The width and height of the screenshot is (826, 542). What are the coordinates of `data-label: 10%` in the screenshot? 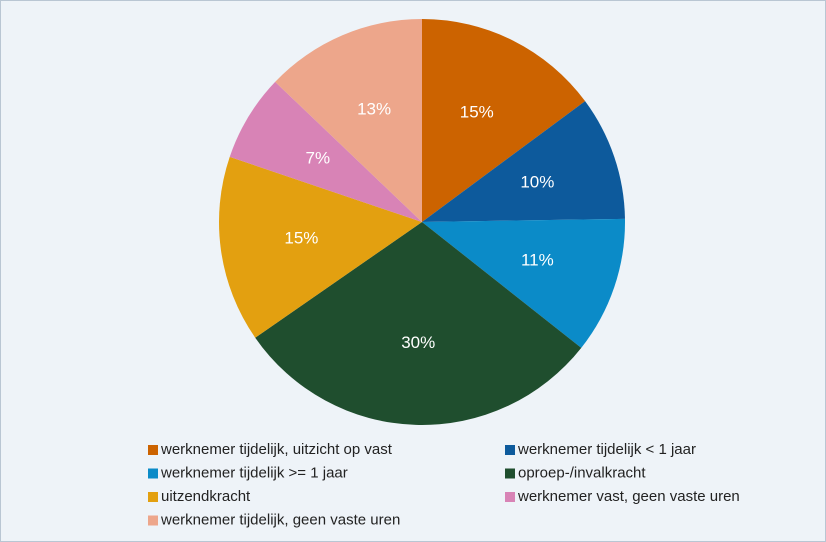 It's located at (537, 181).